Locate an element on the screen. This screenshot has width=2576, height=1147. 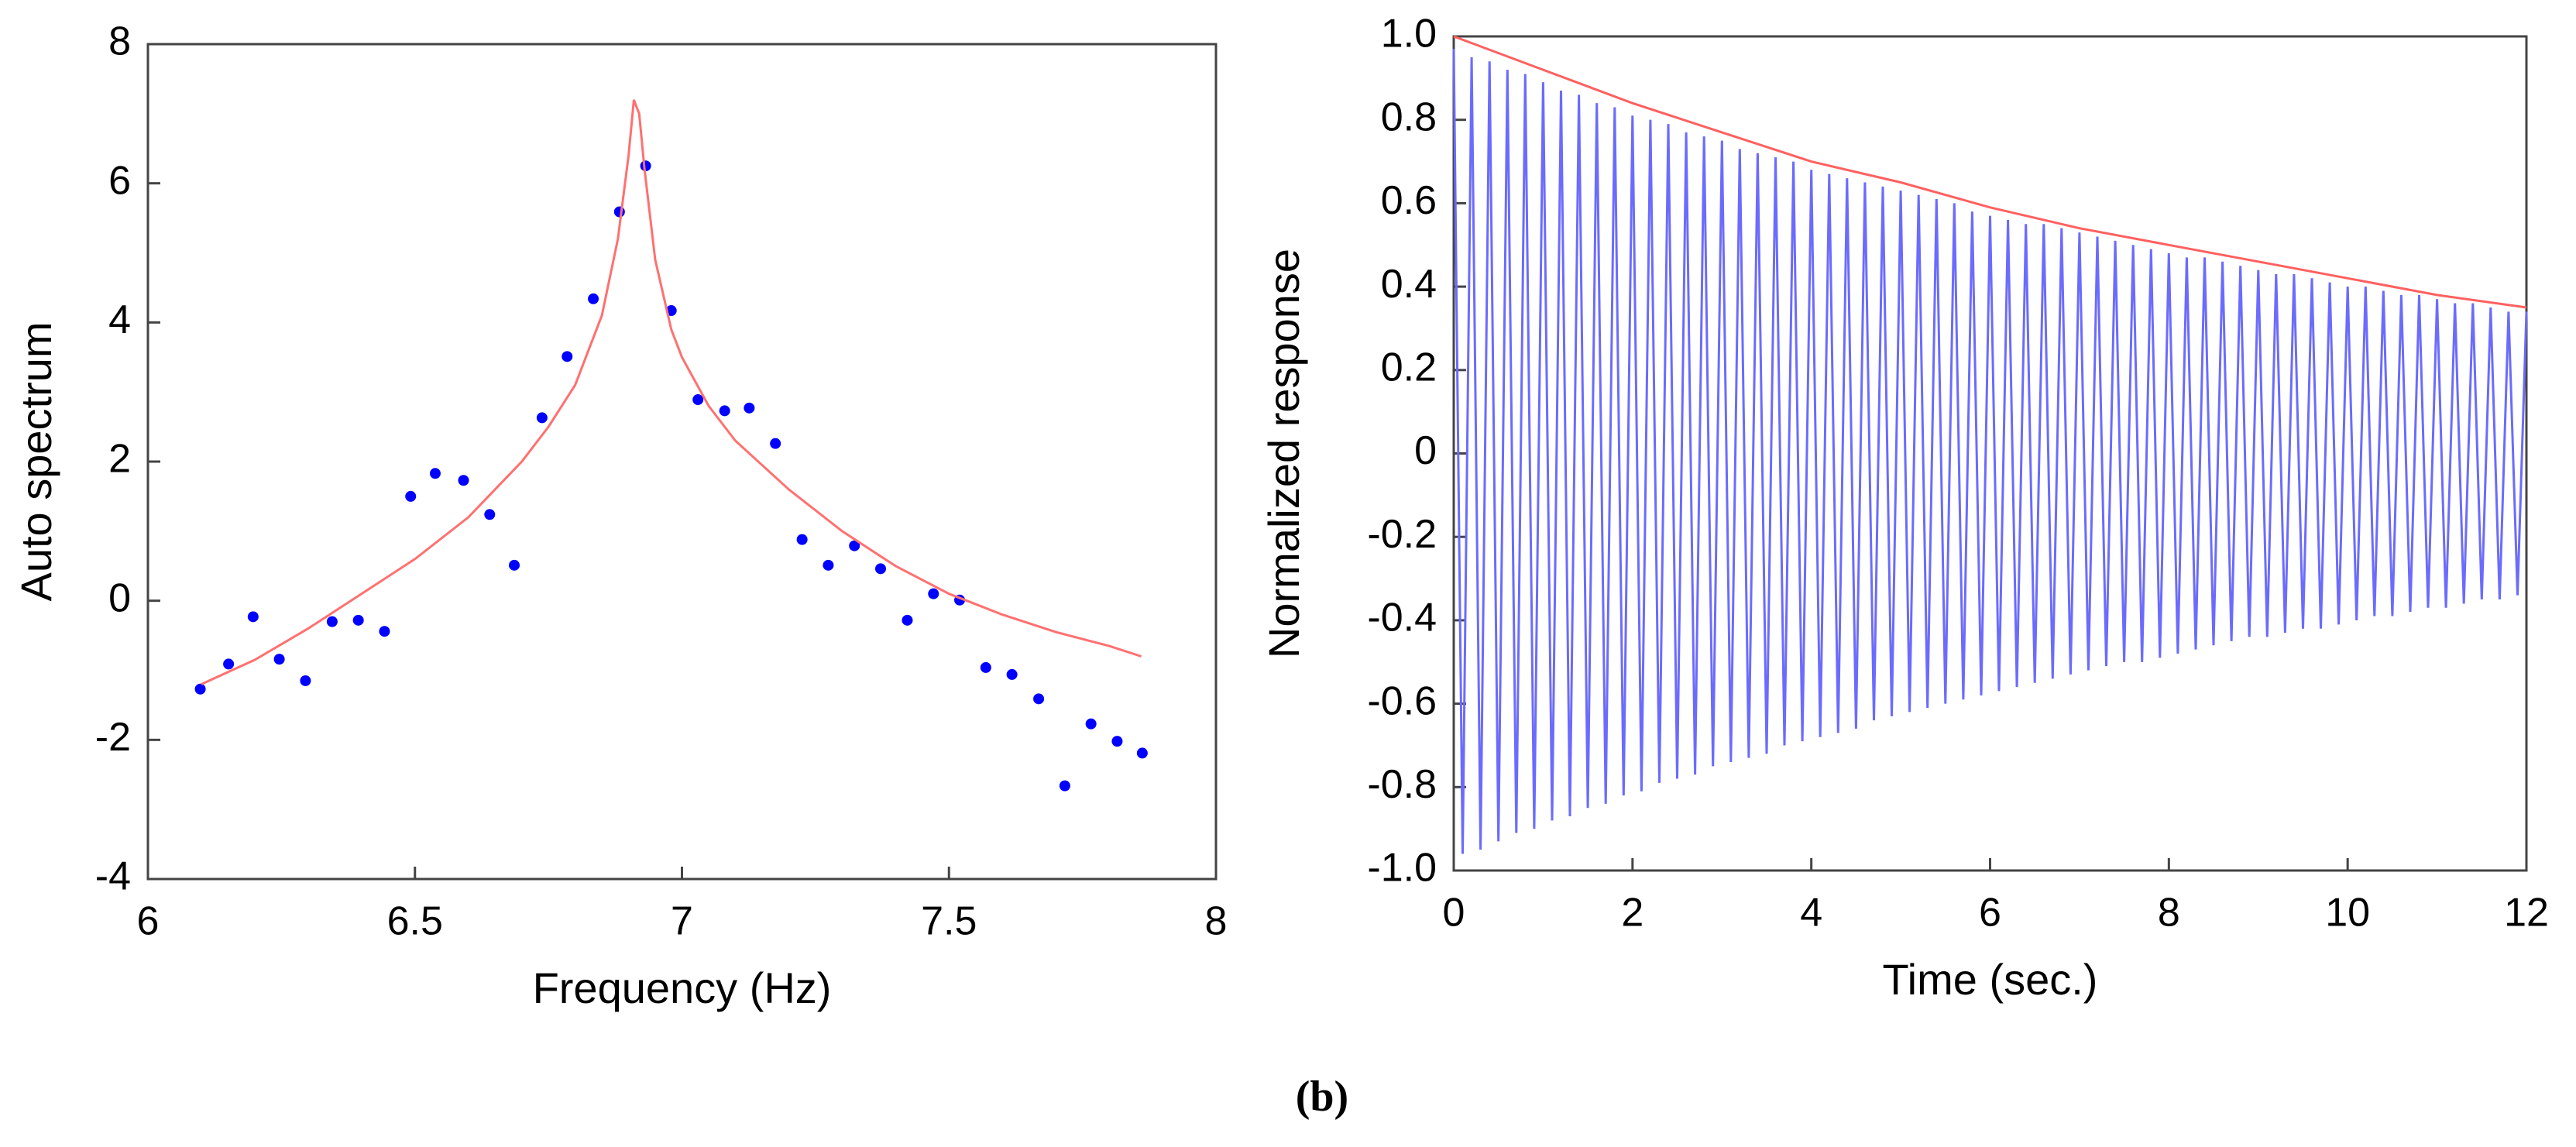
x-tick-label: 0 is located at coordinates (1454, 913).